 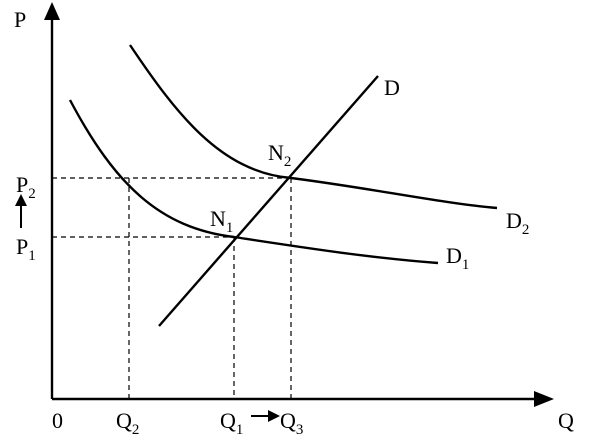 I want to click on quantity-q2-label: Q2, so click(x=127, y=423).